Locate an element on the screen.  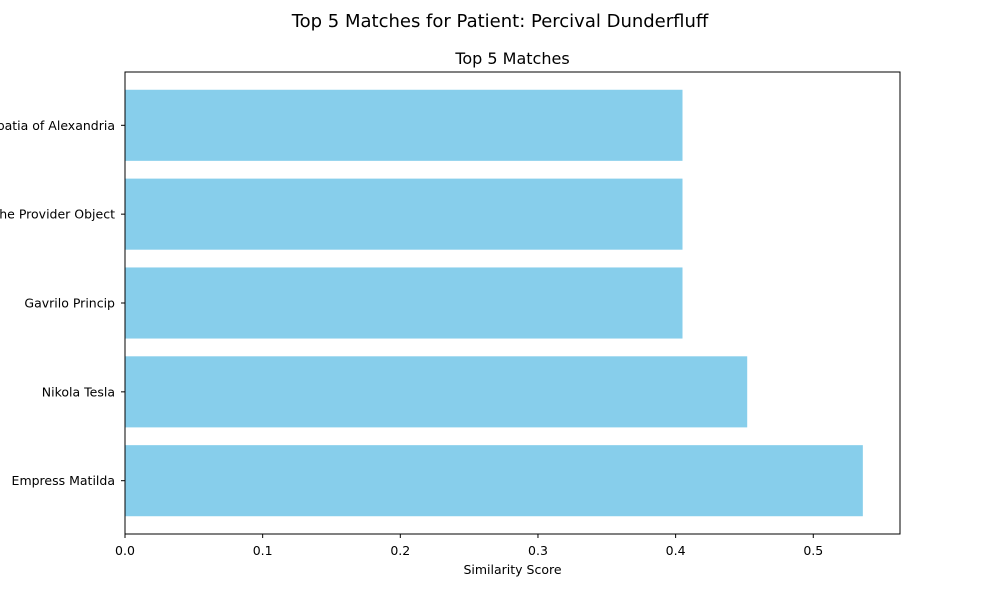
x-tick-label: 0.0 is located at coordinates (125, 550).